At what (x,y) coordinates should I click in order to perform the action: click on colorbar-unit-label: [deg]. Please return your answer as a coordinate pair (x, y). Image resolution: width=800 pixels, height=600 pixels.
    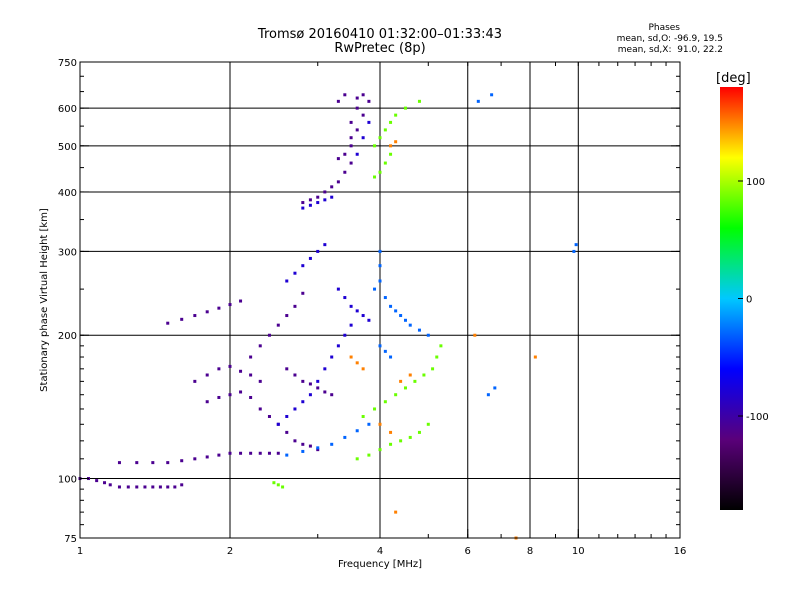
    Looking at the image, I should click on (733, 78).